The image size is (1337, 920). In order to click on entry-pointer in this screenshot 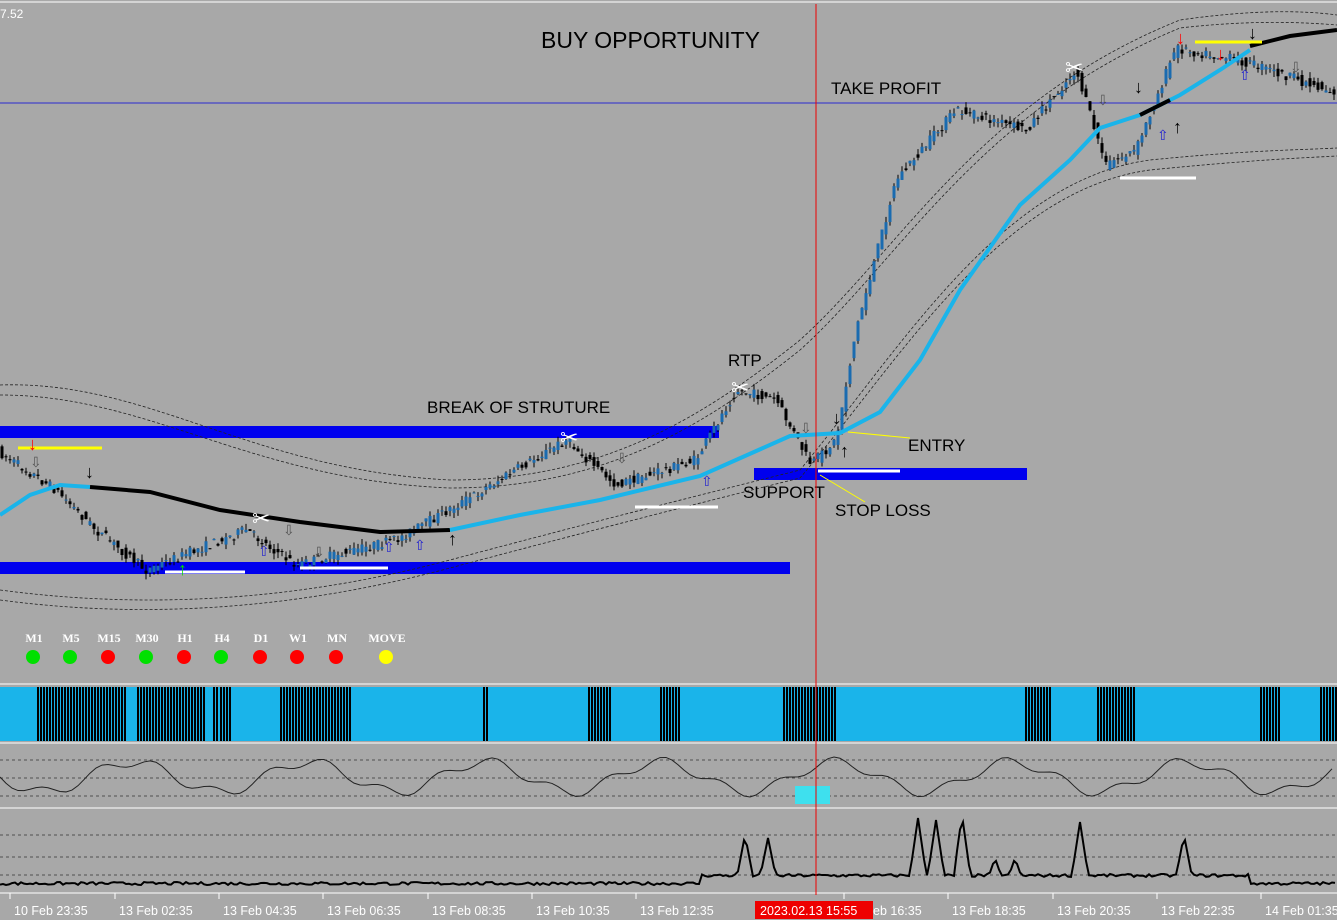, I will do `click(879, 435)`.